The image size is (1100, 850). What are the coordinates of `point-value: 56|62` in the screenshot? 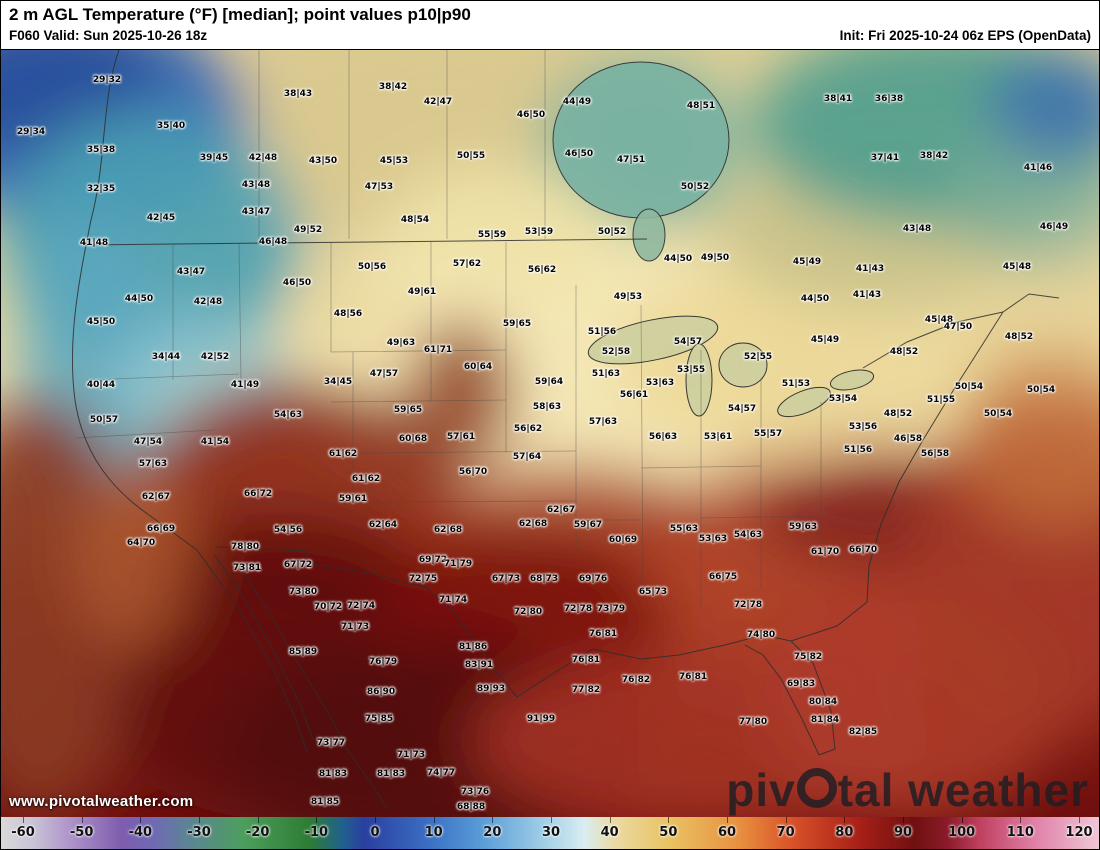 It's located at (542, 270).